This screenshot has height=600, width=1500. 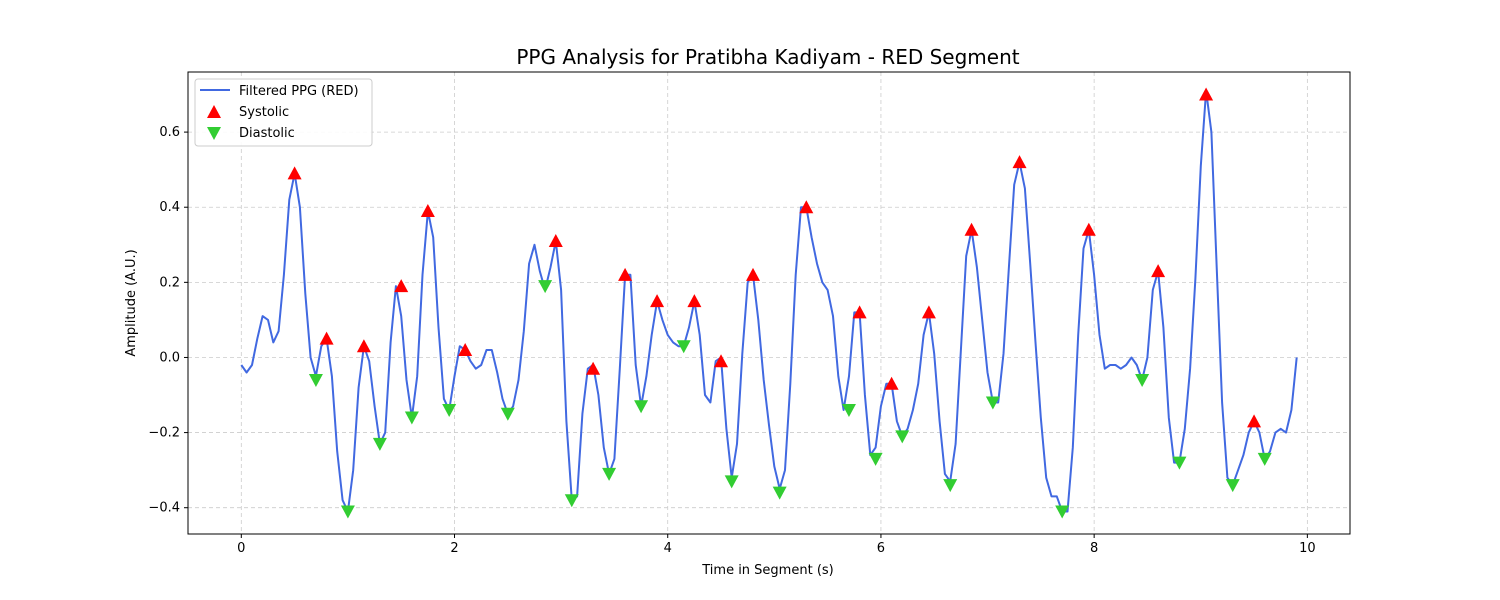 I want to click on legend-entry-filtered: Filtered PPG (RED), so click(x=299, y=91).